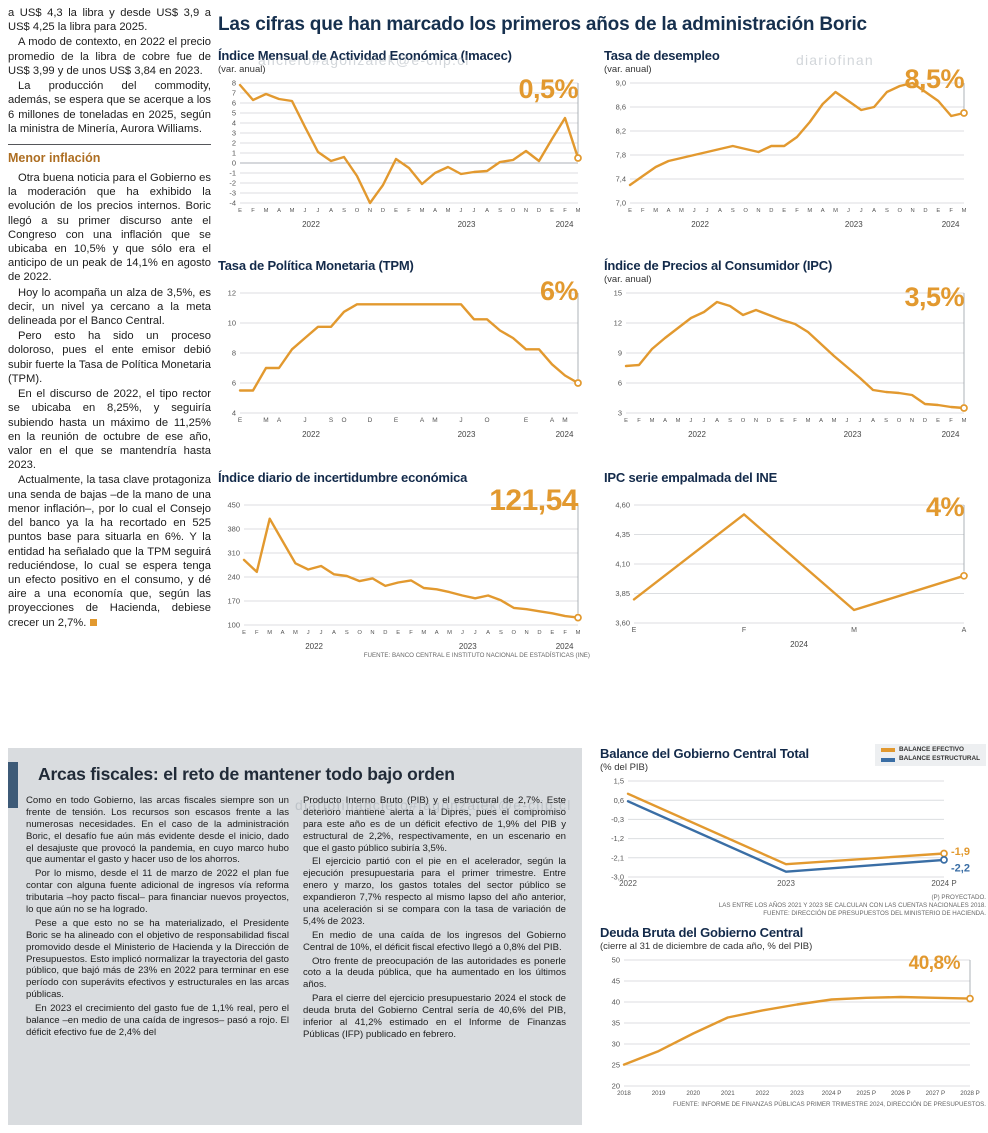  I want to click on svg-text: 2023, so click(468, 646).